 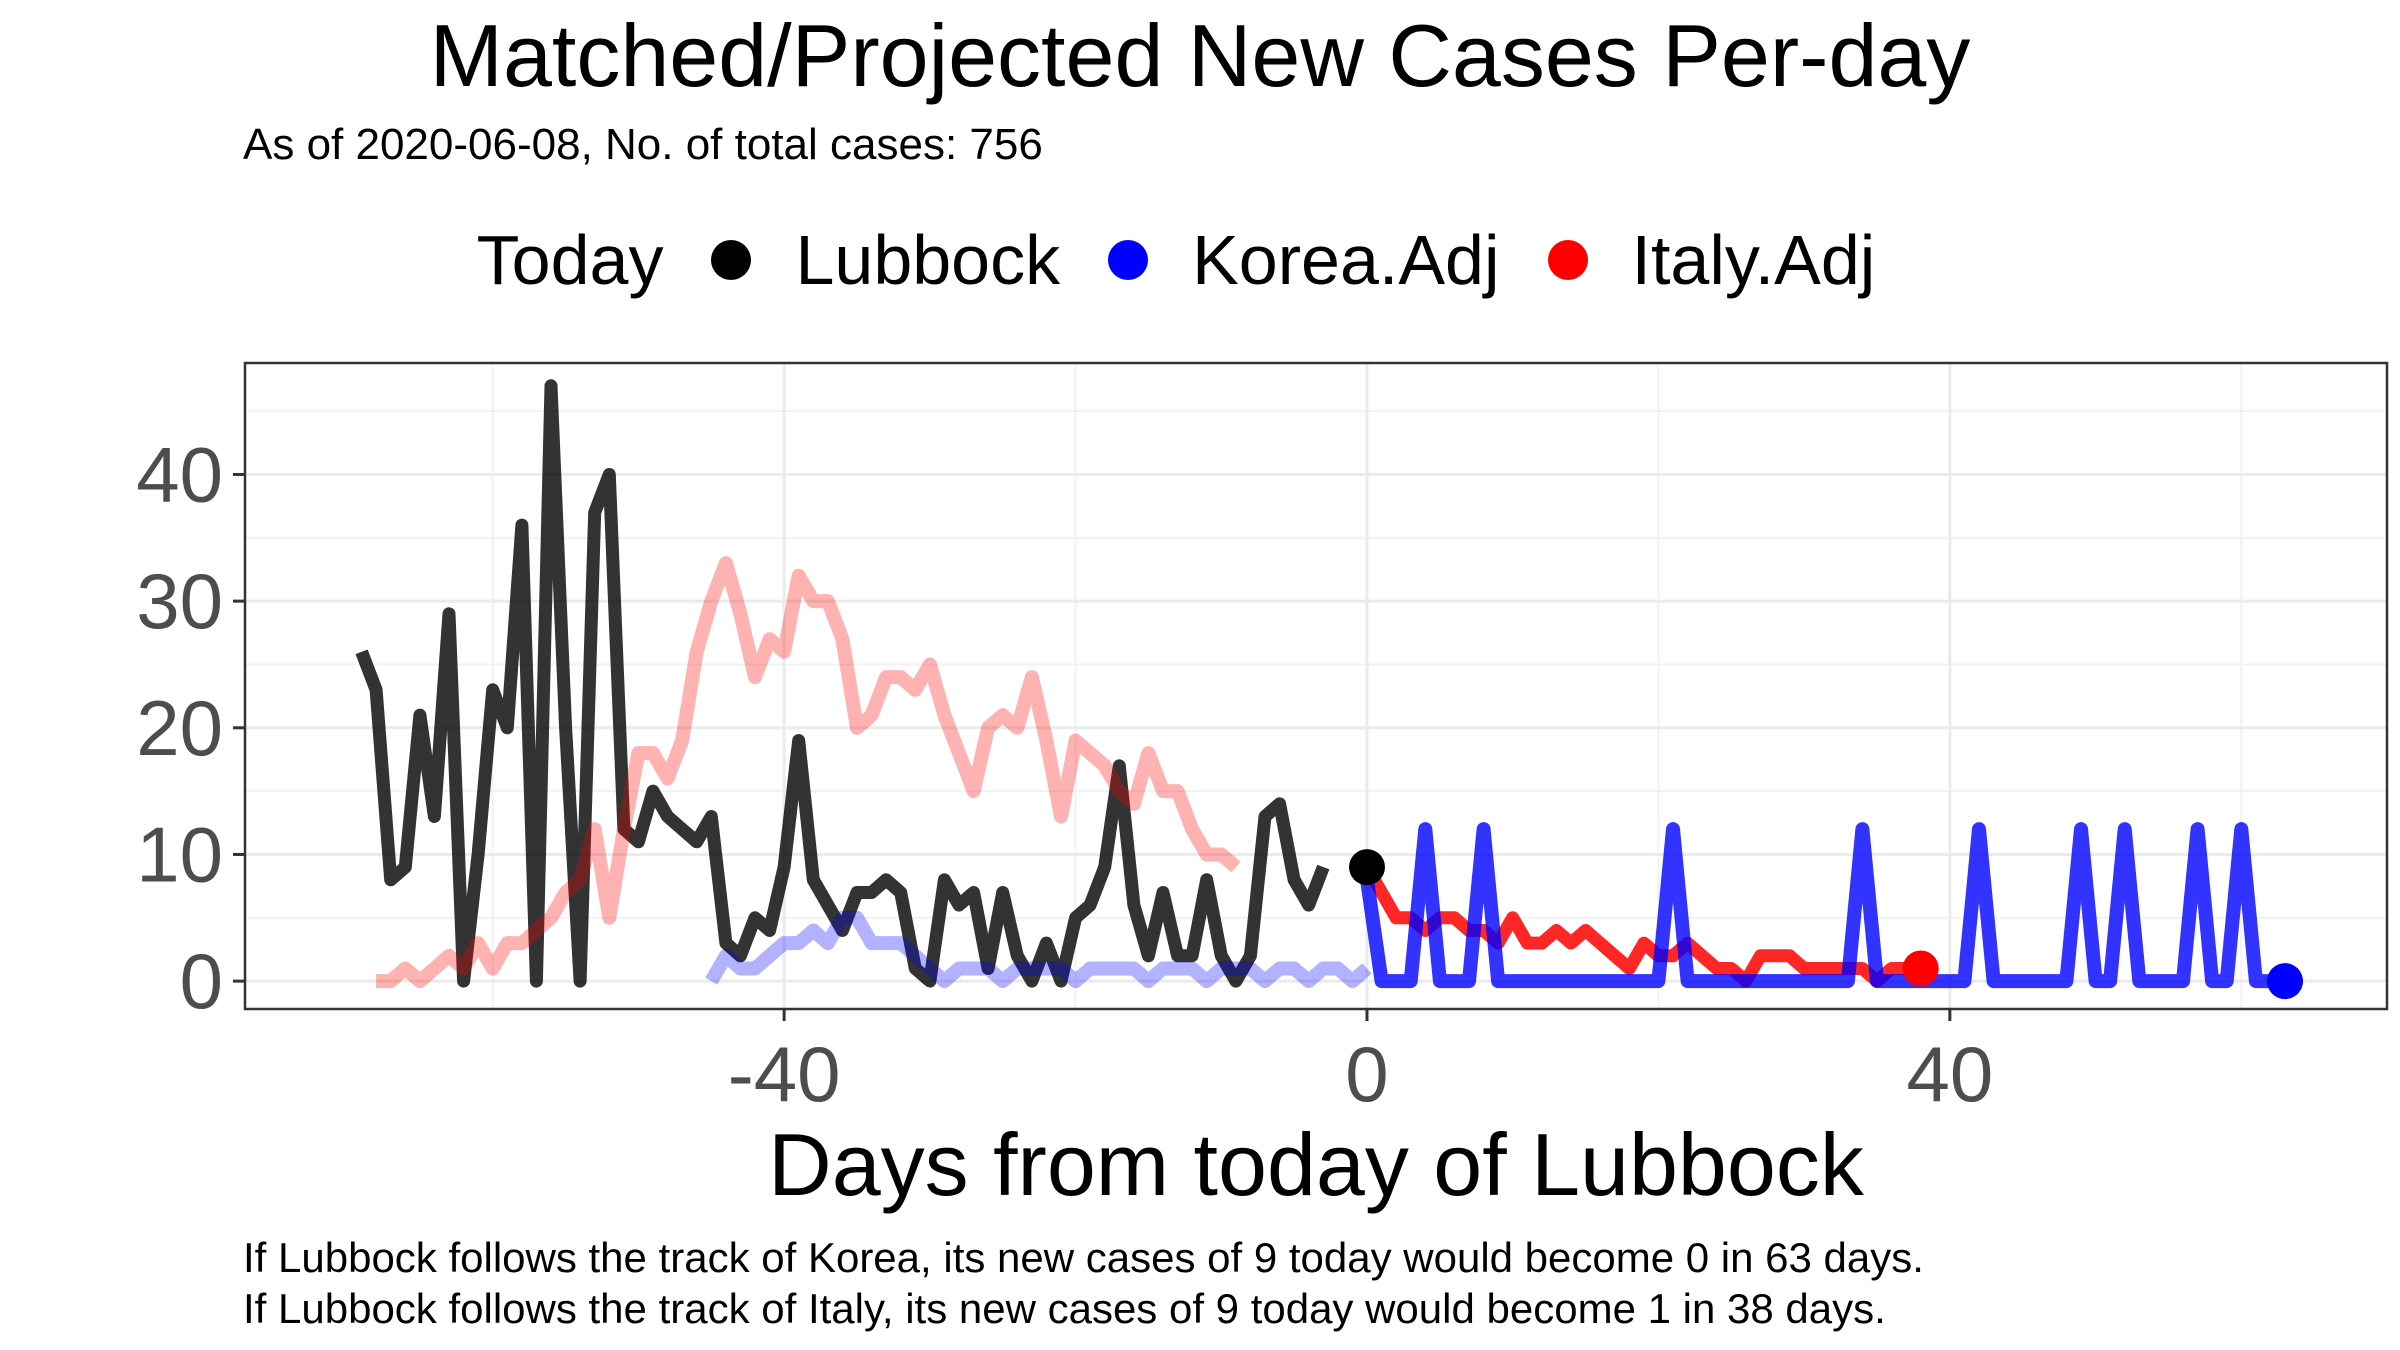 I want to click on legend-label-lubbock: Lubbock, so click(x=928, y=260).